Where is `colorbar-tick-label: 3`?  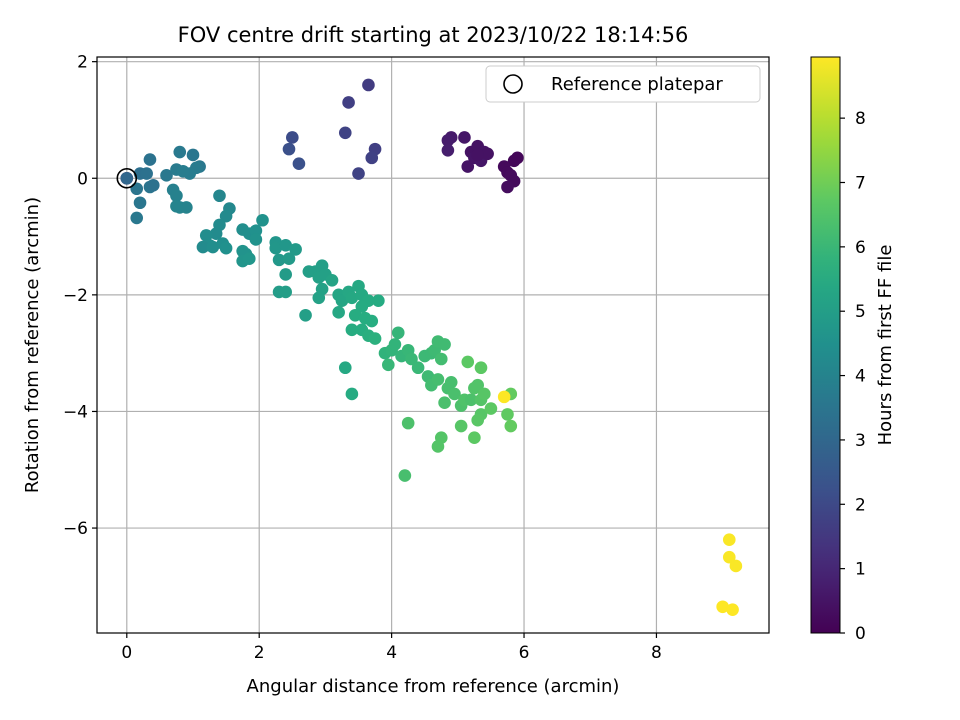 colorbar-tick-label: 3 is located at coordinates (860, 441).